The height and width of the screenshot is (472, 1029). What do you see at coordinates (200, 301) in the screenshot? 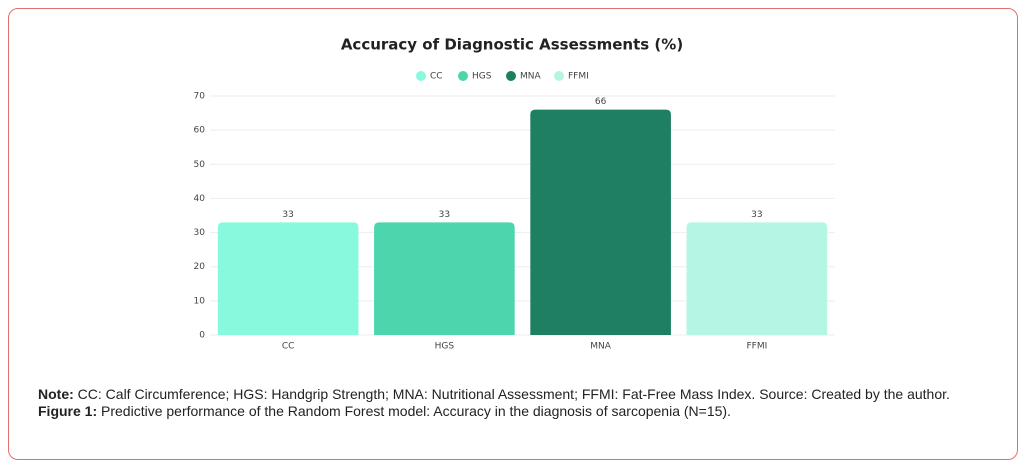
I see `y-tick-label: 10` at bounding box center [200, 301].